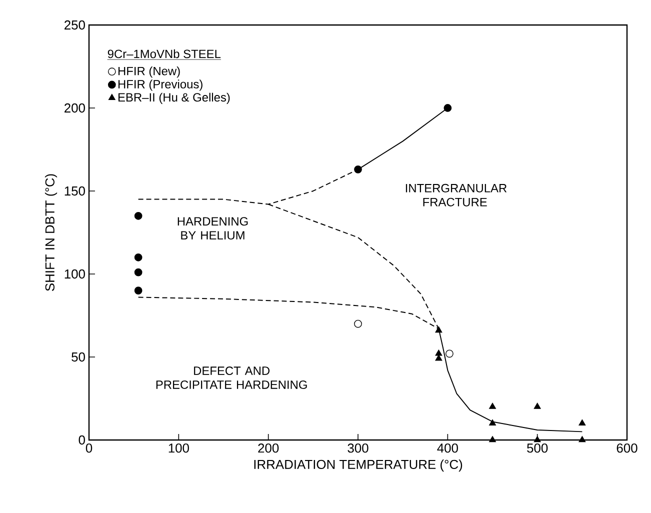 The width and height of the screenshot is (651, 513). What do you see at coordinates (178, 448) in the screenshot?
I see `x-tick-label: 100` at bounding box center [178, 448].